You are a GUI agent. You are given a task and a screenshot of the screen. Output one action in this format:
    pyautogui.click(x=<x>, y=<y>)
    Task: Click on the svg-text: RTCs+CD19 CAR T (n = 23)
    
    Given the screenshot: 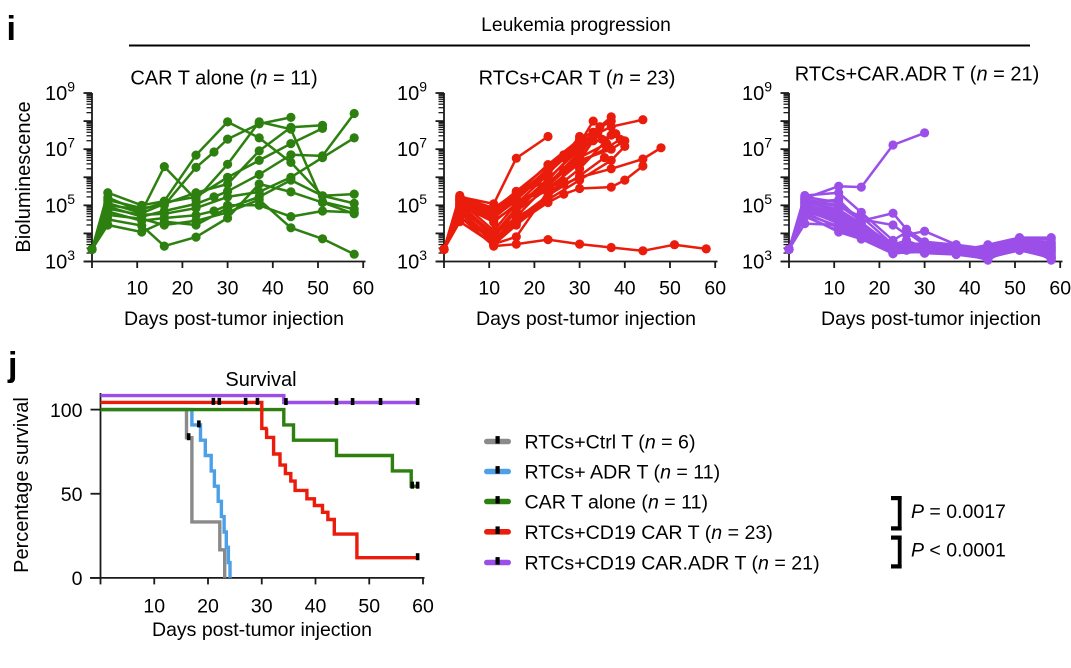 What is the action you would take?
    pyautogui.click(x=649, y=533)
    